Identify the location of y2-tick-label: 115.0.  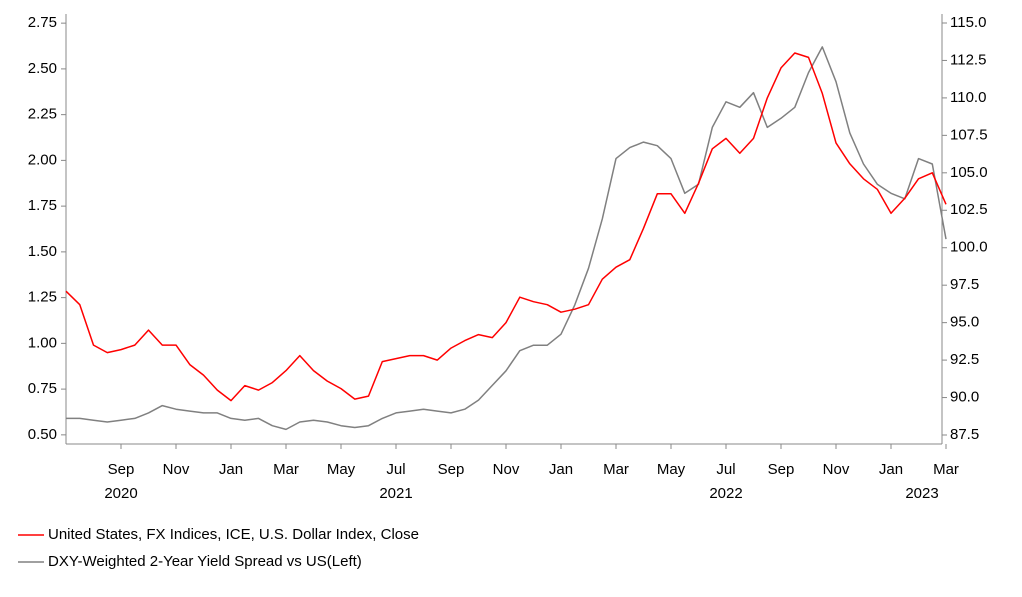
(968, 22).